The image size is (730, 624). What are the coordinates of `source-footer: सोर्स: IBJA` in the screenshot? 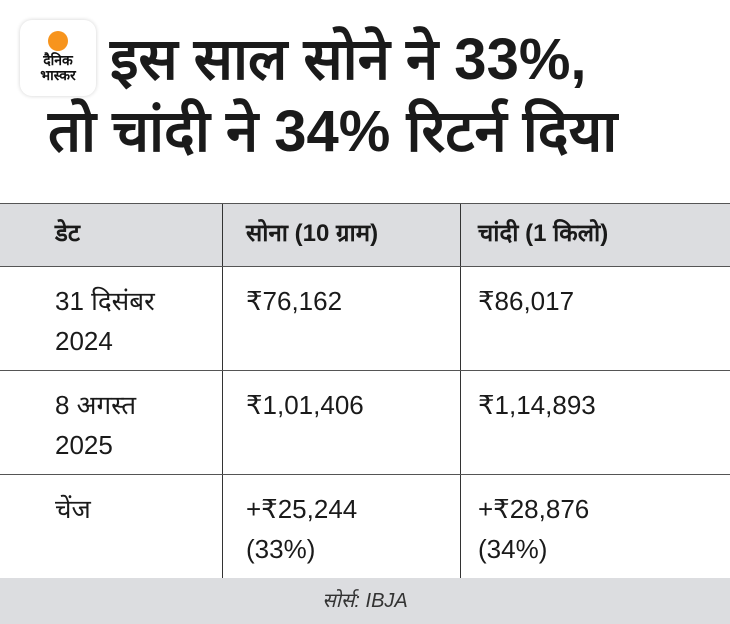 It's located at (365, 601).